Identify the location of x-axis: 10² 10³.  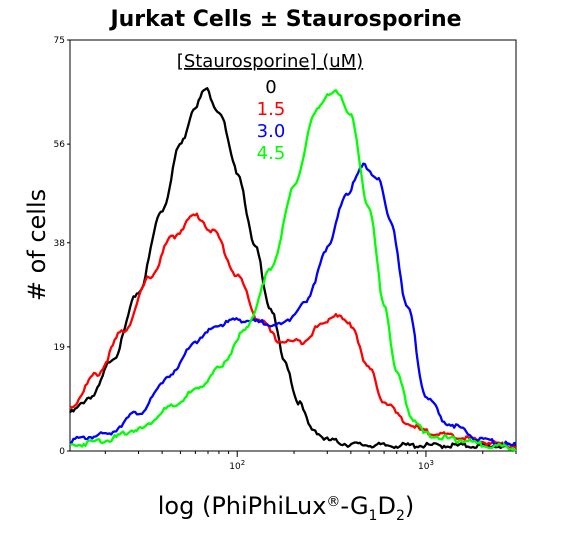
(310, 461).